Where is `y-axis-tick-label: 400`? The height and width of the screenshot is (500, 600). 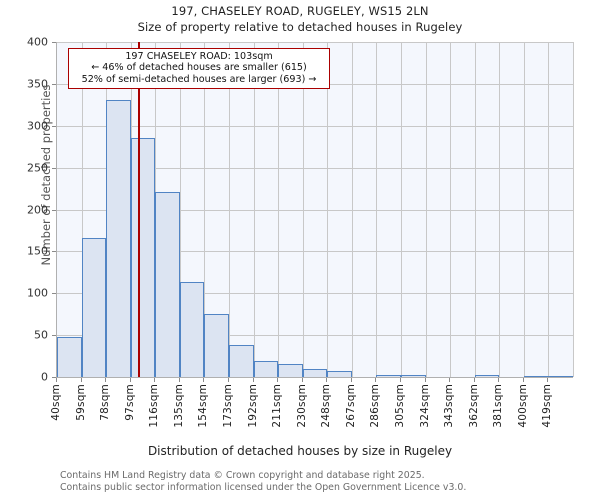
y-axis-tick-label: 400 is located at coordinates (37, 42).